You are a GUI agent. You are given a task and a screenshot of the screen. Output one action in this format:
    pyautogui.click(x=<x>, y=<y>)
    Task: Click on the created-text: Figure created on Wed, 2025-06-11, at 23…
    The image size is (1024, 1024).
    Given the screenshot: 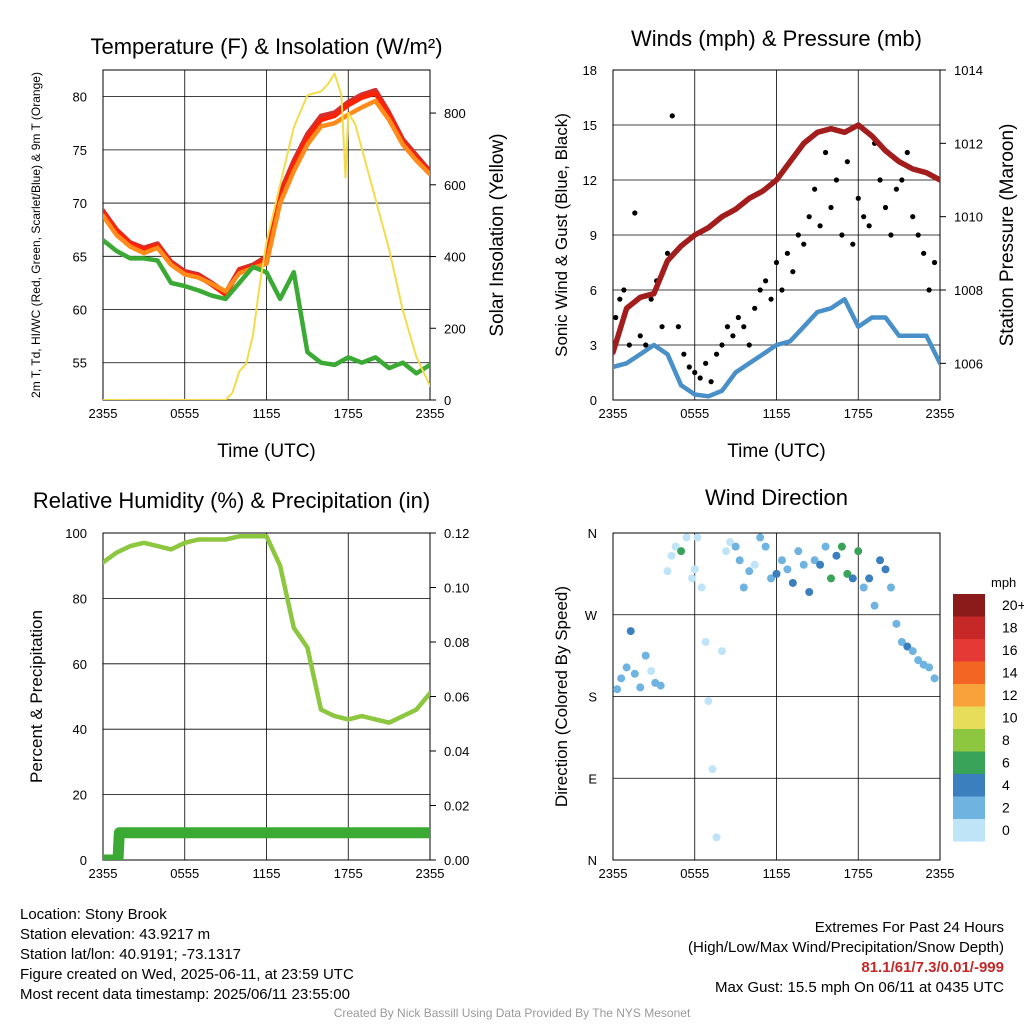 What is the action you would take?
    pyautogui.click(x=187, y=974)
    